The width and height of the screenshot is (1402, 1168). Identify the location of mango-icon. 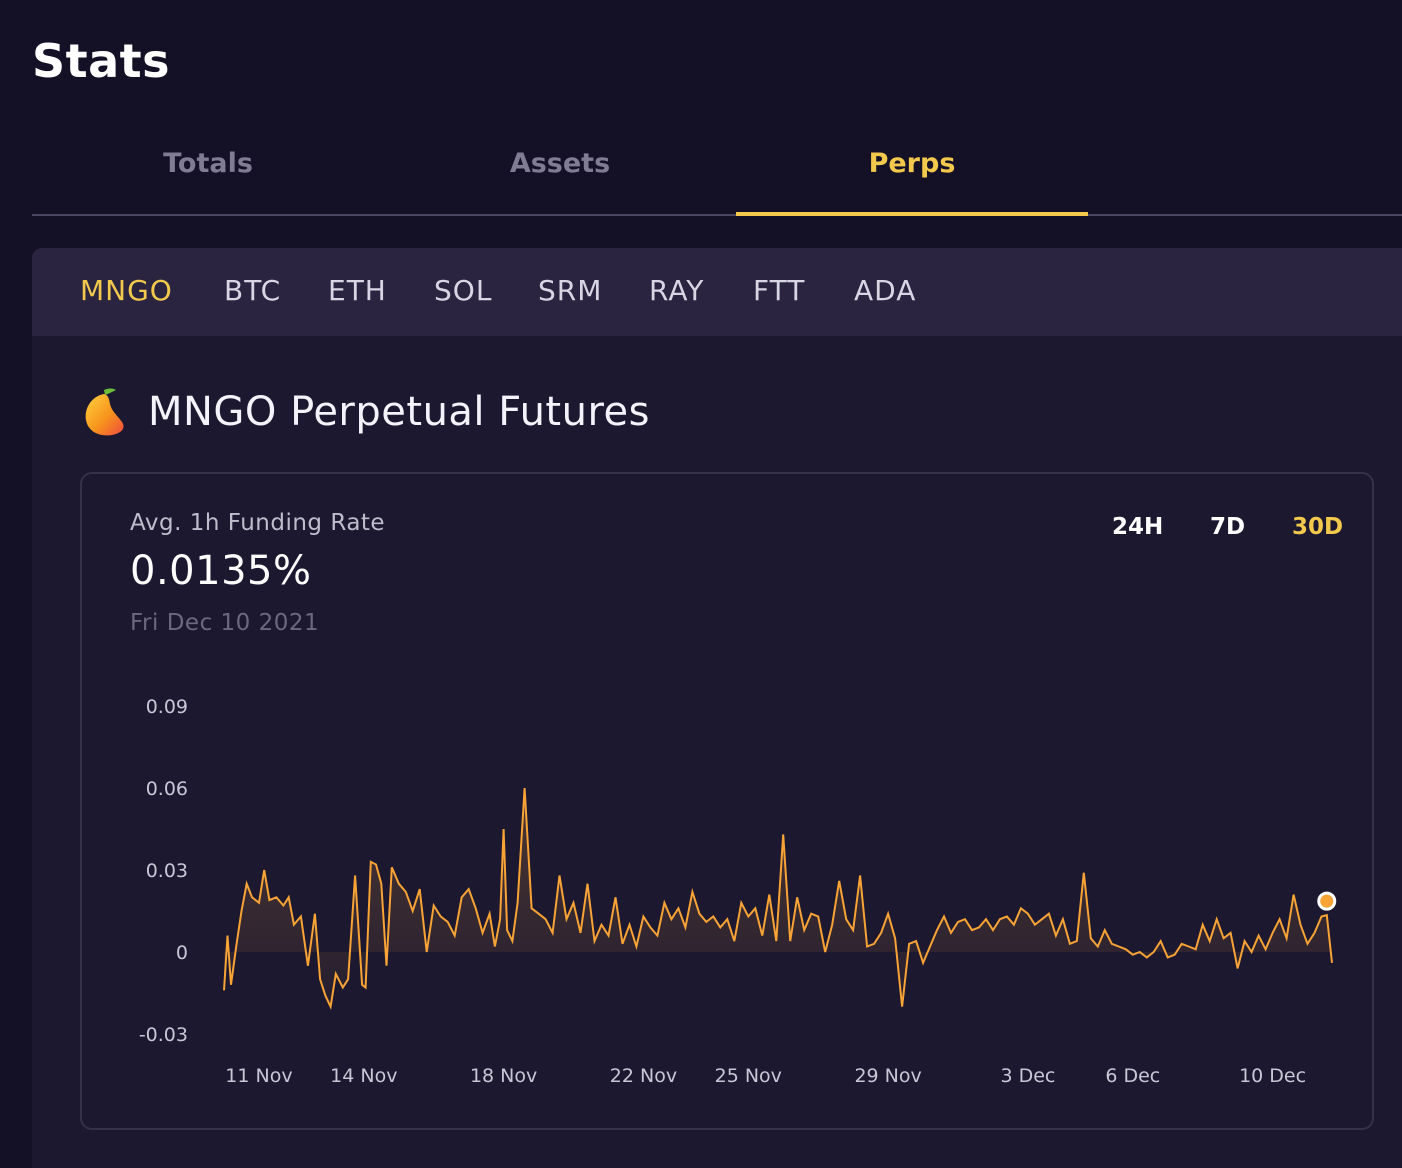
(104, 412).